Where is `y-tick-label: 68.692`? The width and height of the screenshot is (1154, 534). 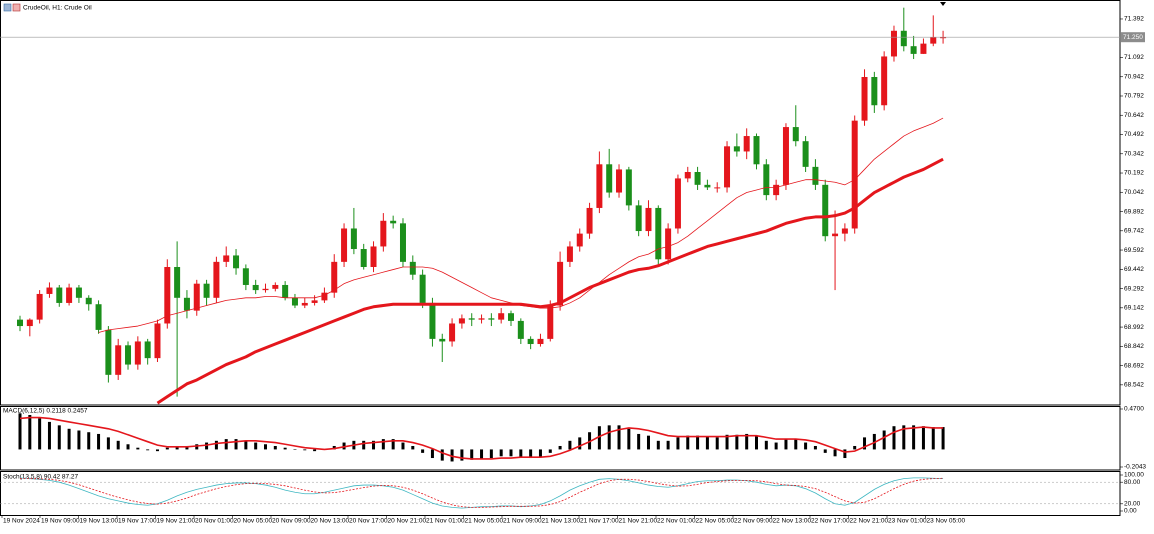 y-tick-label: 68.692 is located at coordinates (1134, 365).